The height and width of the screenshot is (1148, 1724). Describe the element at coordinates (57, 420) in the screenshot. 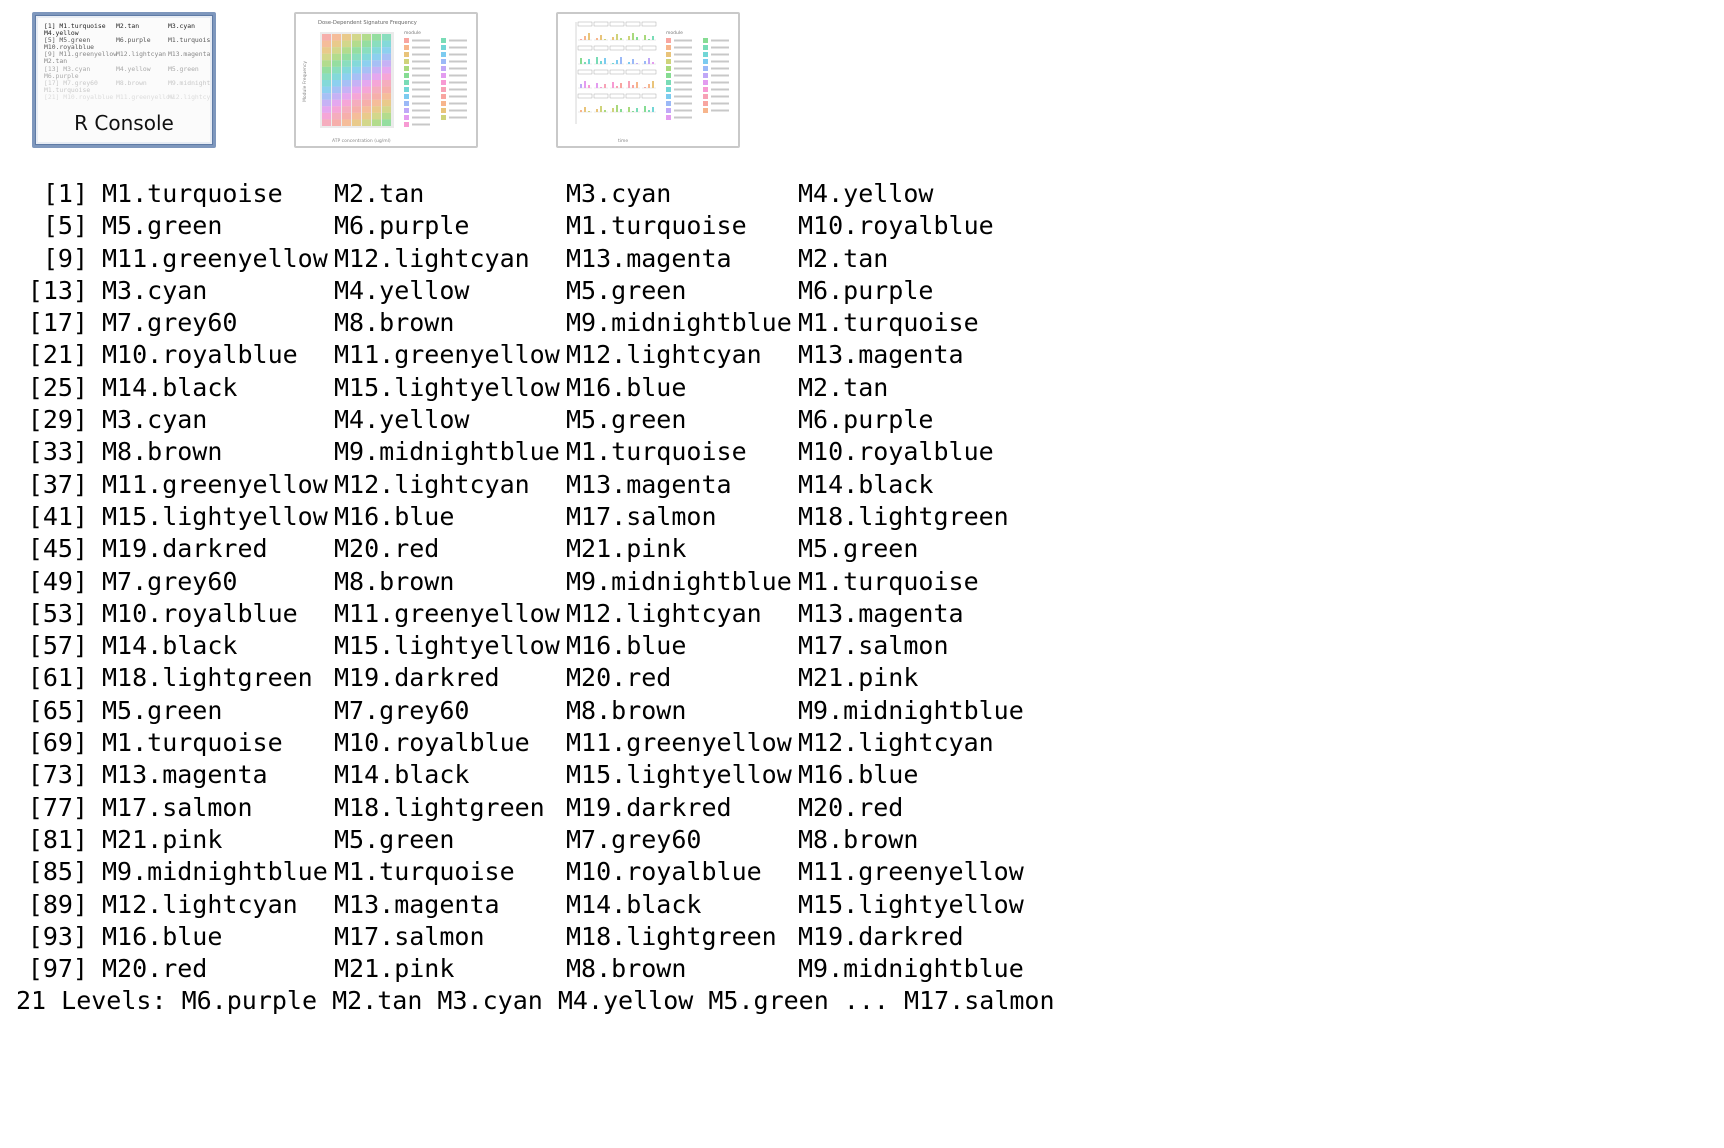

I see `console-row-index: [29]` at that location.